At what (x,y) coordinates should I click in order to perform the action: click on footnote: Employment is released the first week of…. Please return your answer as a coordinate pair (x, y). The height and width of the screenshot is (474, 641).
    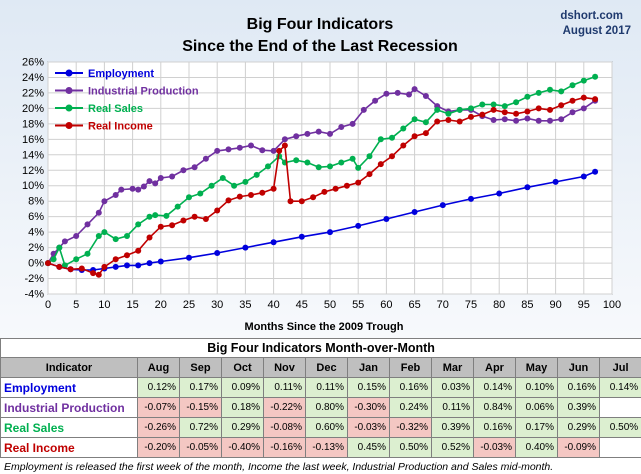
    Looking at the image, I should click on (279, 467).